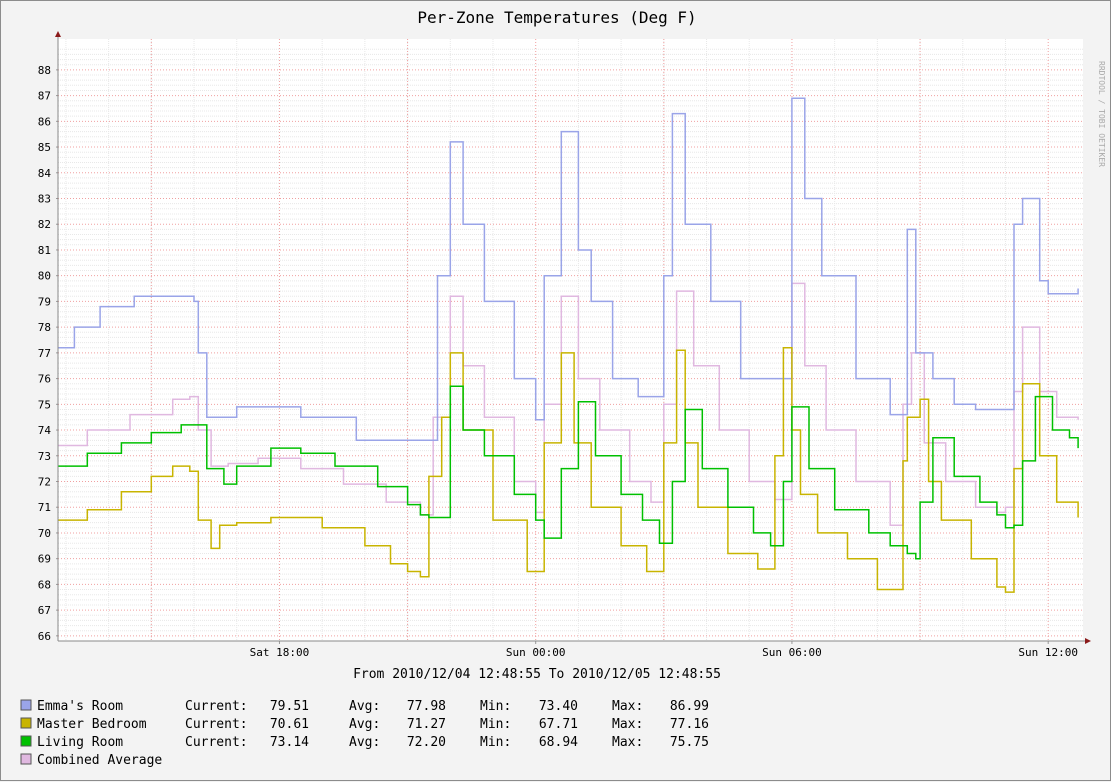 This screenshot has width=1111, height=782. What do you see at coordinates (45, 430) in the screenshot?
I see `y-tick-label: 74` at bounding box center [45, 430].